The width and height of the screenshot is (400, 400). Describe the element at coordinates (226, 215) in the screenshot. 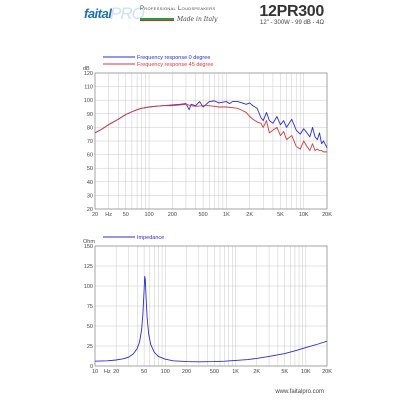

I see `fr-xtick-label: 1K` at that location.